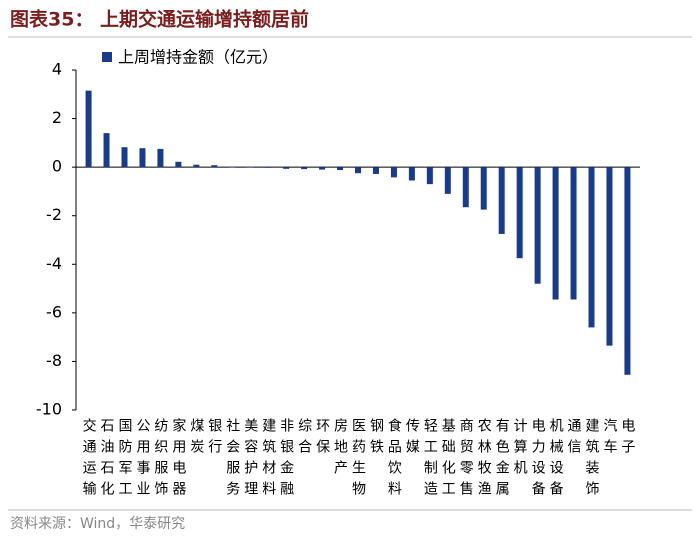 Image resolution: width=700 pixels, height=541 pixels. Describe the element at coordinates (556, 460) in the screenshot. I see `x-tick-label: 机械设备` at that location.